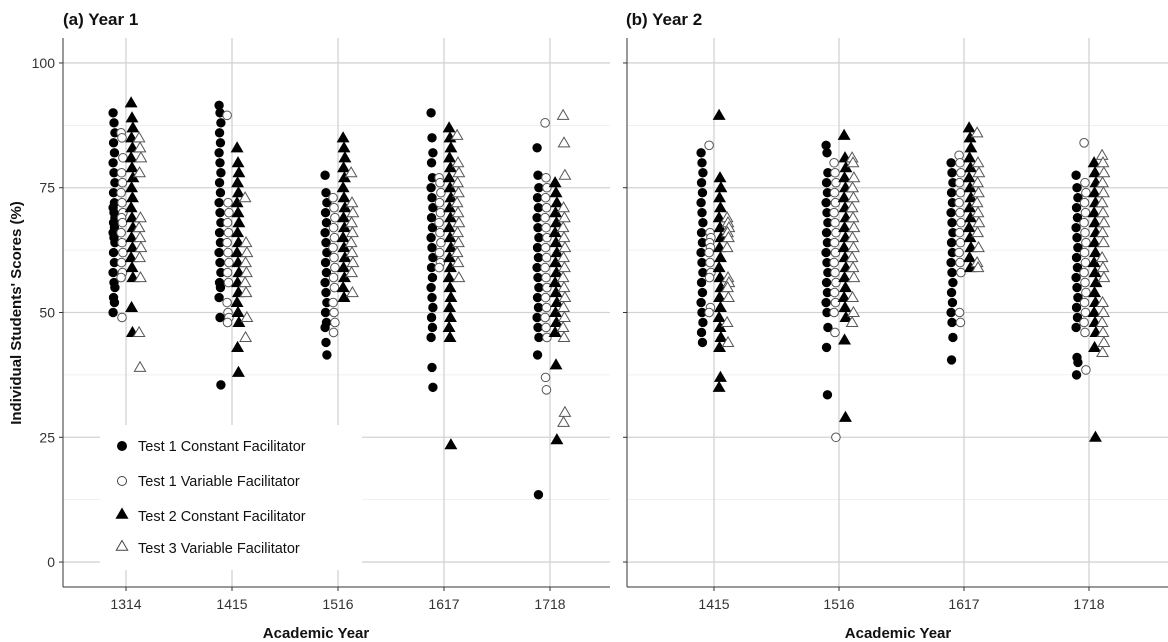 The height and width of the screenshot is (642, 1168). What do you see at coordinates (963, 604) in the screenshot?
I see `x-tick-label: 1617` at bounding box center [963, 604].